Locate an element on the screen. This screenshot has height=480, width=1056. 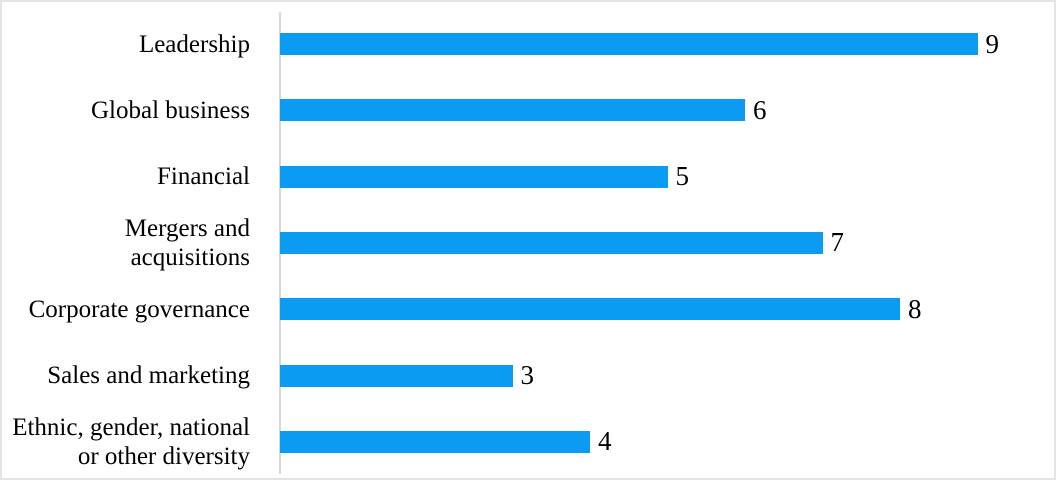
value-label: 4 is located at coordinates (605, 441).